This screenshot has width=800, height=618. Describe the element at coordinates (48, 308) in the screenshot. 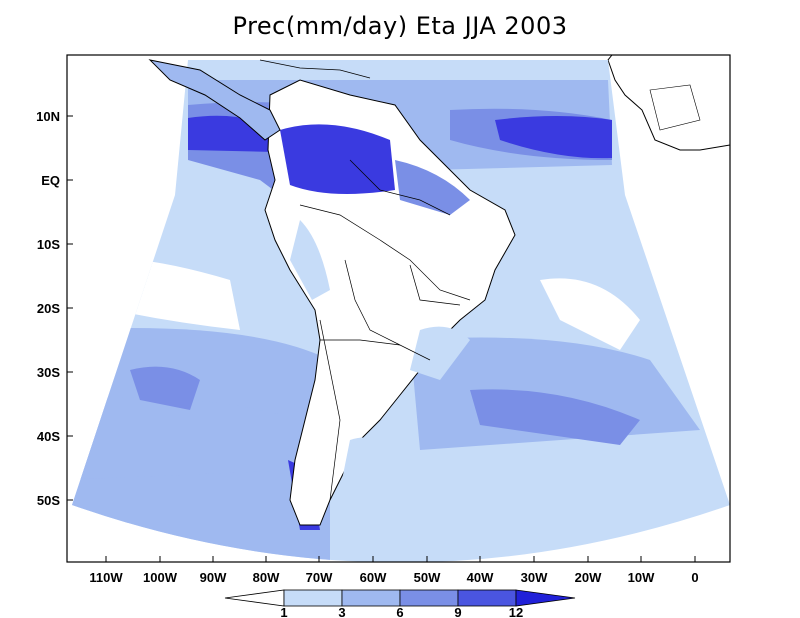

I see `y-tick-label: 20S` at that location.